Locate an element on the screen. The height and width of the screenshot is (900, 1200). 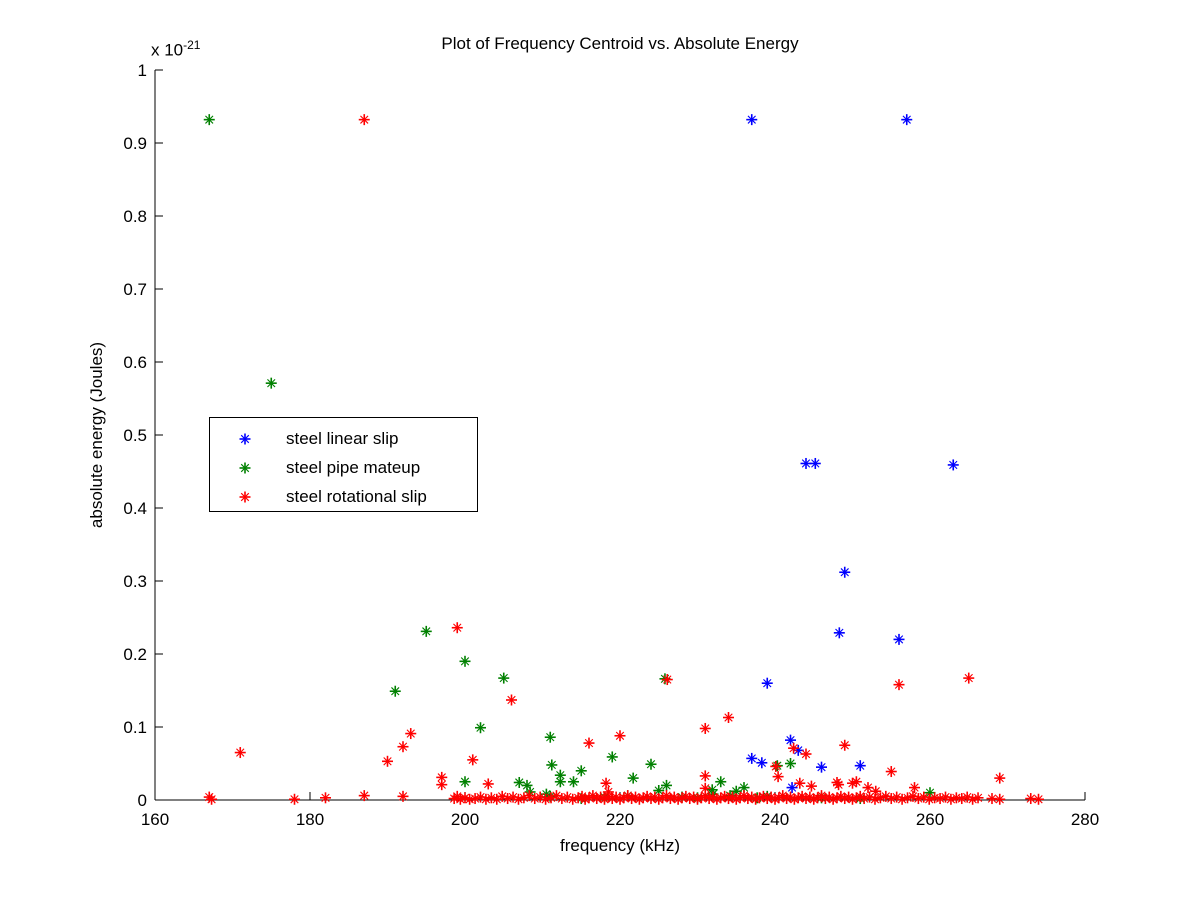
legend-label: steel linear slip is located at coordinates (342, 438).